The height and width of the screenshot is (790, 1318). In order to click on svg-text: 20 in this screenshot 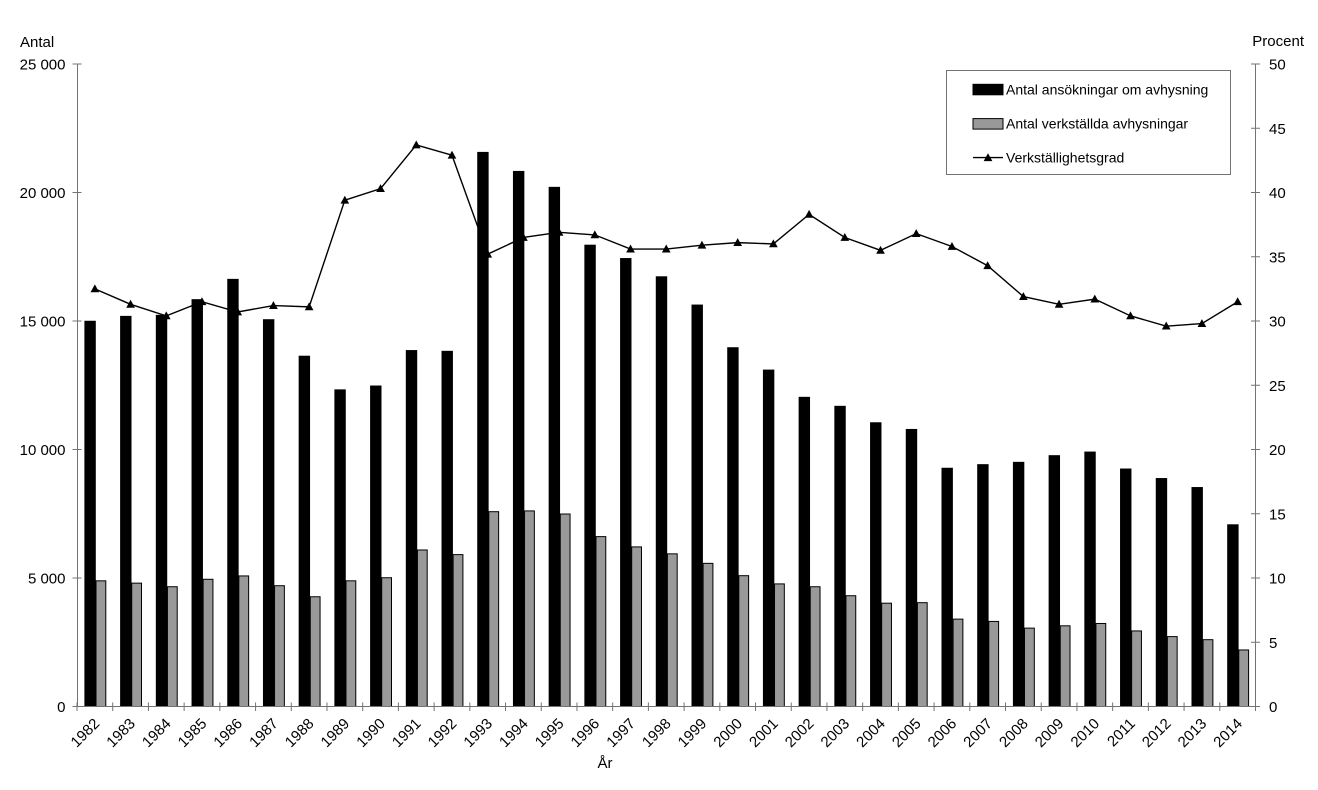, I will do `click(1277, 450)`.